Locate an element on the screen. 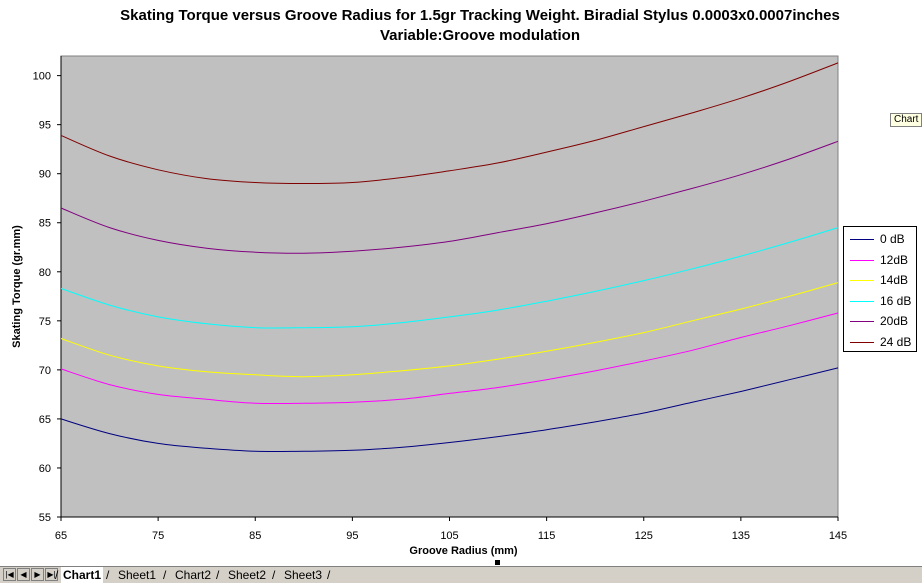 The image size is (922, 583). next-sheet-icon: ▶ is located at coordinates (37, 574).